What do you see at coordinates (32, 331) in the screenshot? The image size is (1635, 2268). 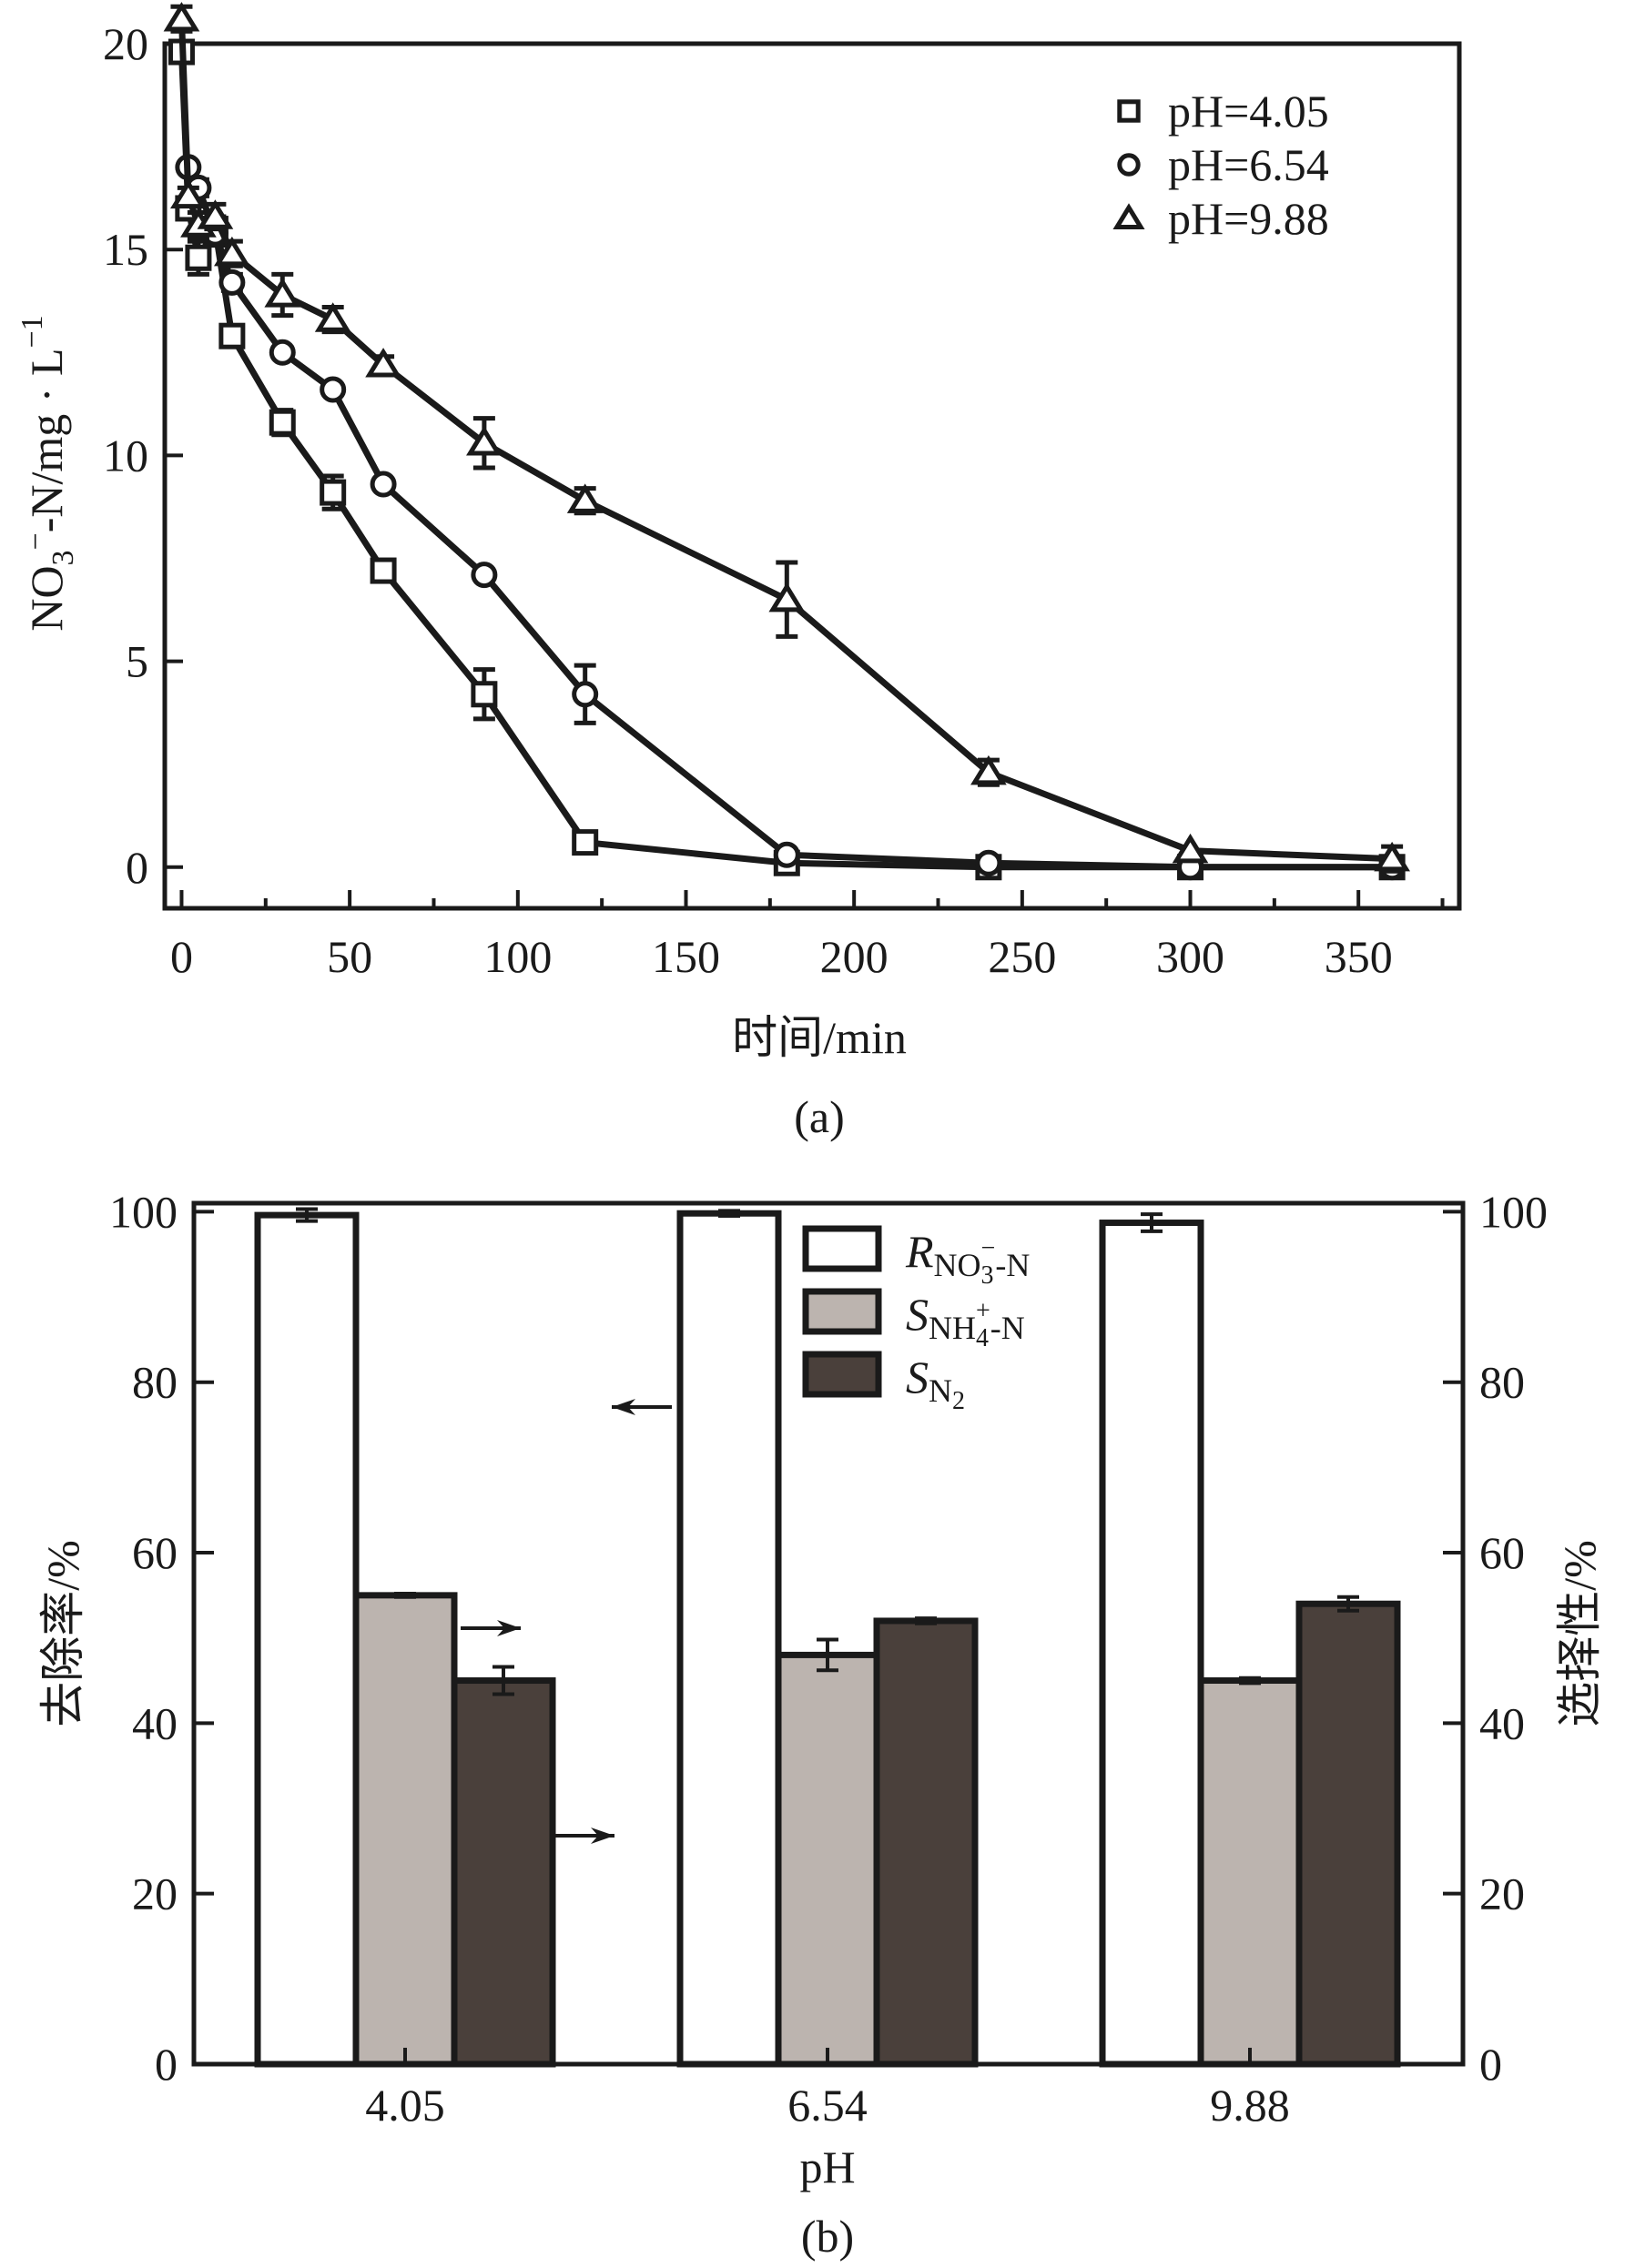 I see `y-title-exp: −1` at bounding box center [32, 331].